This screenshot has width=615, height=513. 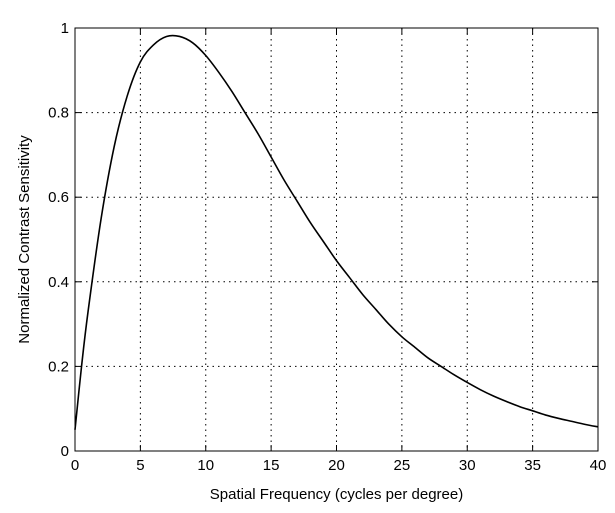 What do you see at coordinates (271, 465) in the screenshot?
I see `x-tick-label: 15` at bounding box center [271, 465].